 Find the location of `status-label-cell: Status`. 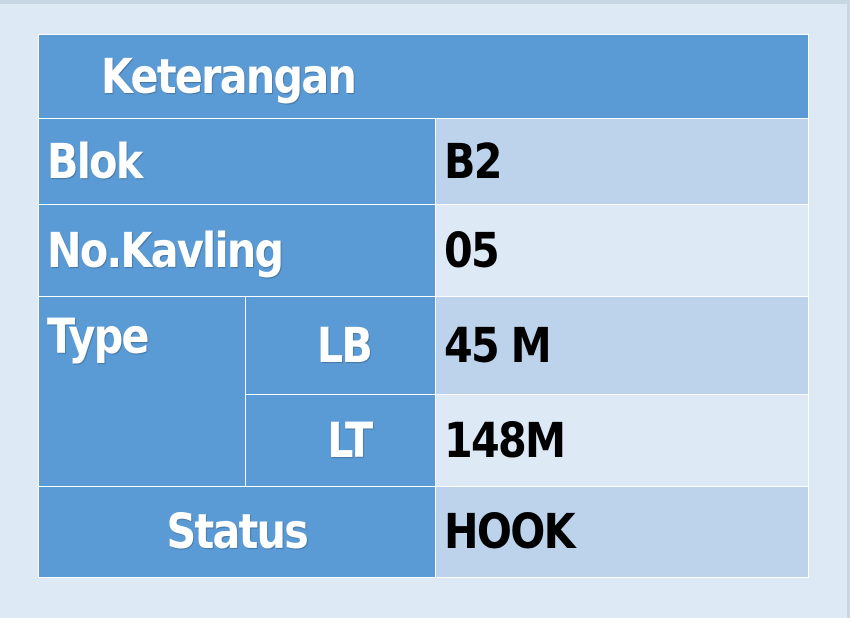

status-label-cell: Status is located at coordinates (237, 532).